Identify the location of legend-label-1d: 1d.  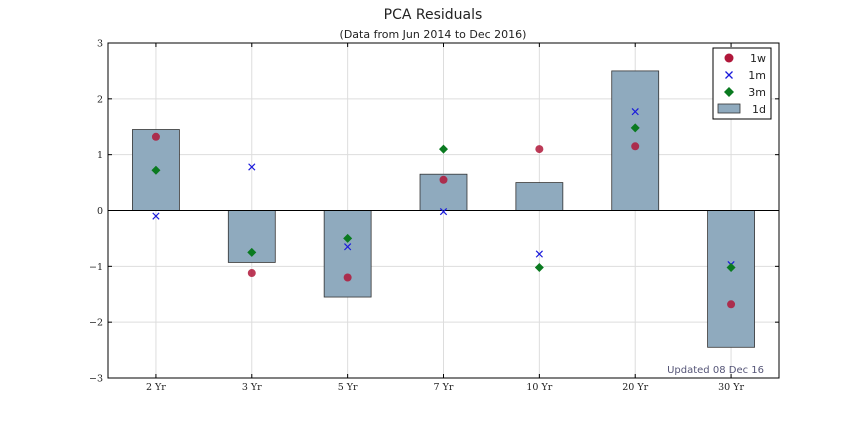
(759, 109).